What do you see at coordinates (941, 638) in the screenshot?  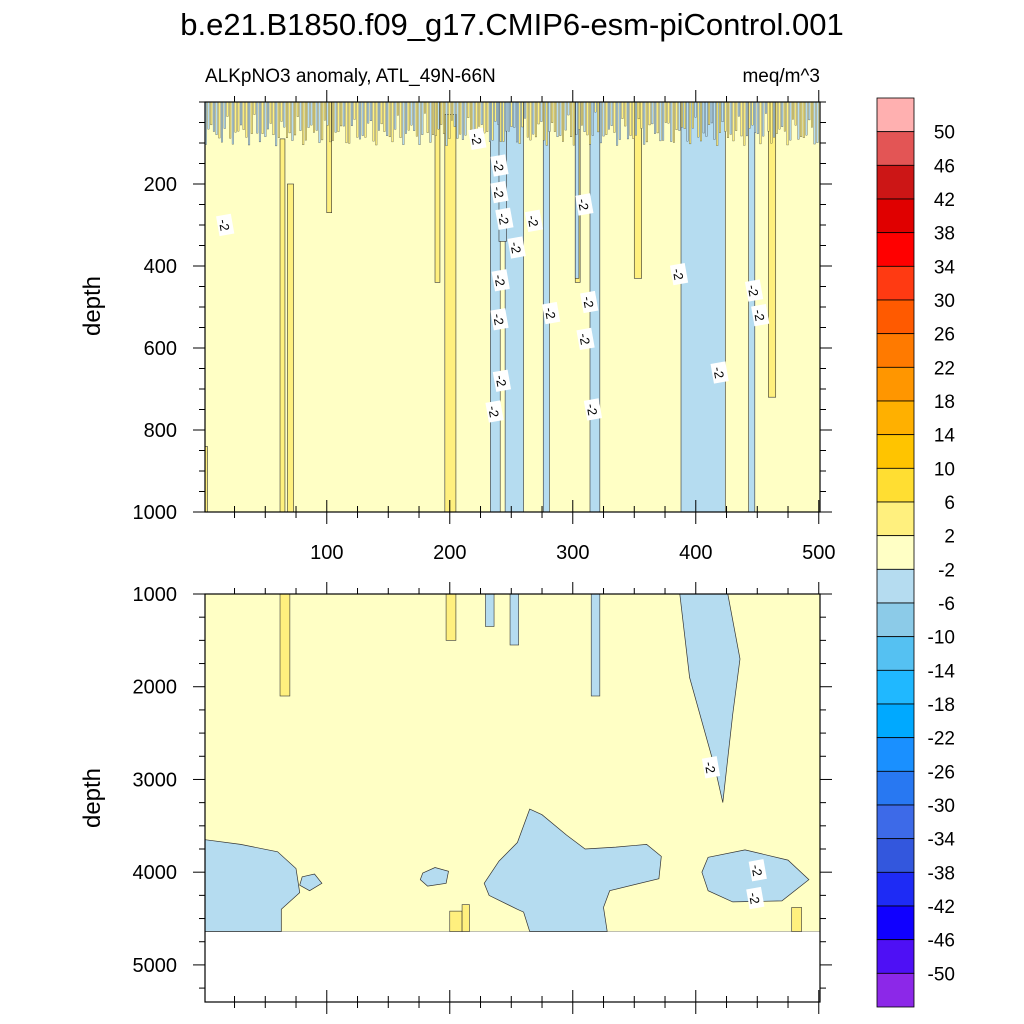 I see `colorbar-label: -10` at bounding box center [941, 638].